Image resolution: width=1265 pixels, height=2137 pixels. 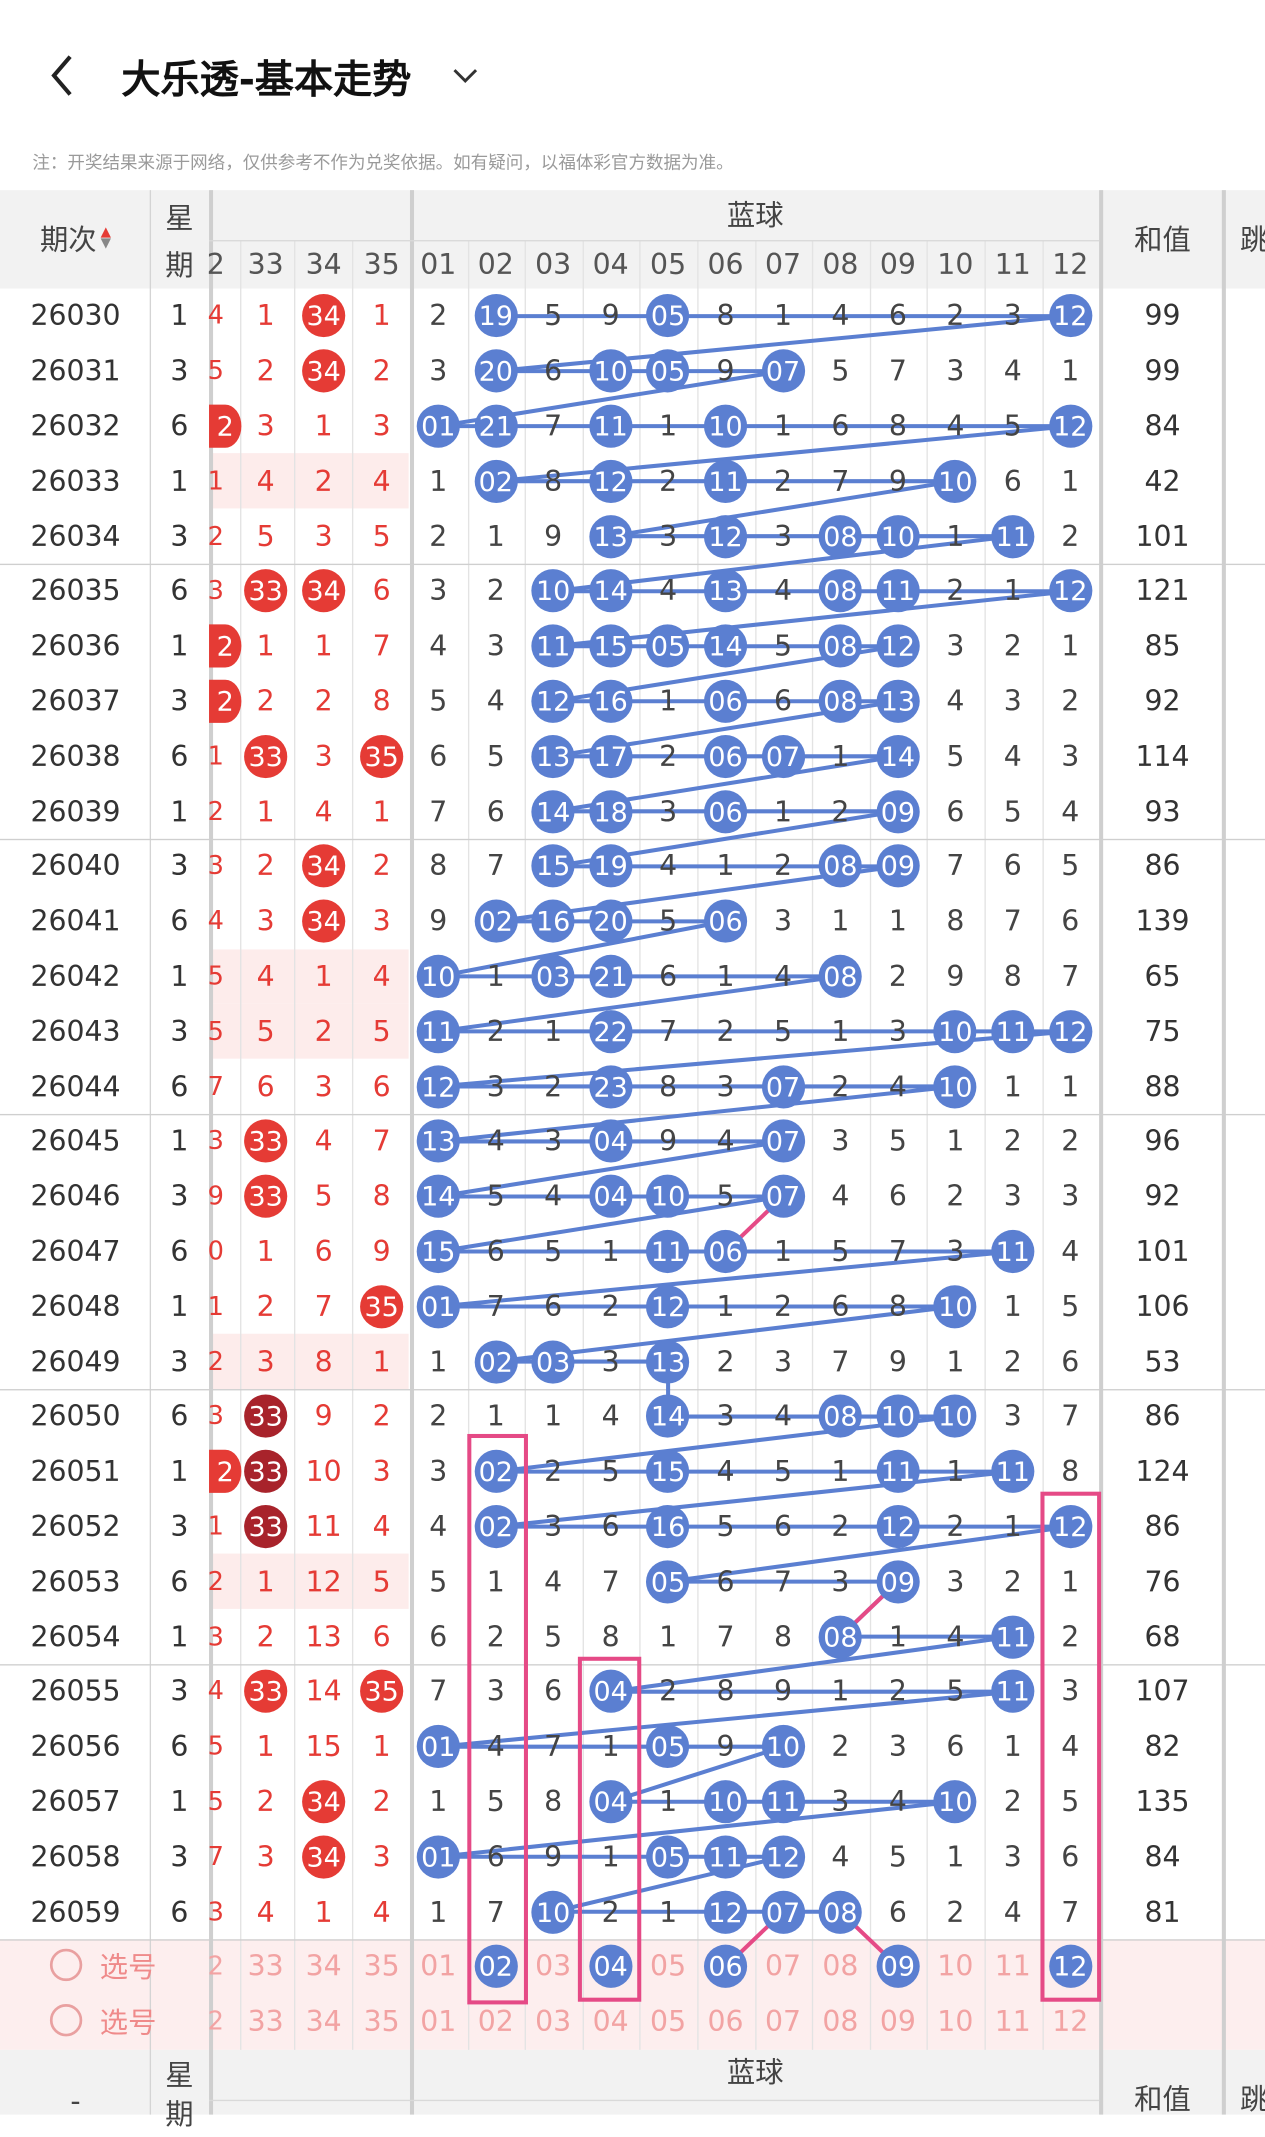 I want to click on select-blue-option: 12, so click(x=1070, y=2021).